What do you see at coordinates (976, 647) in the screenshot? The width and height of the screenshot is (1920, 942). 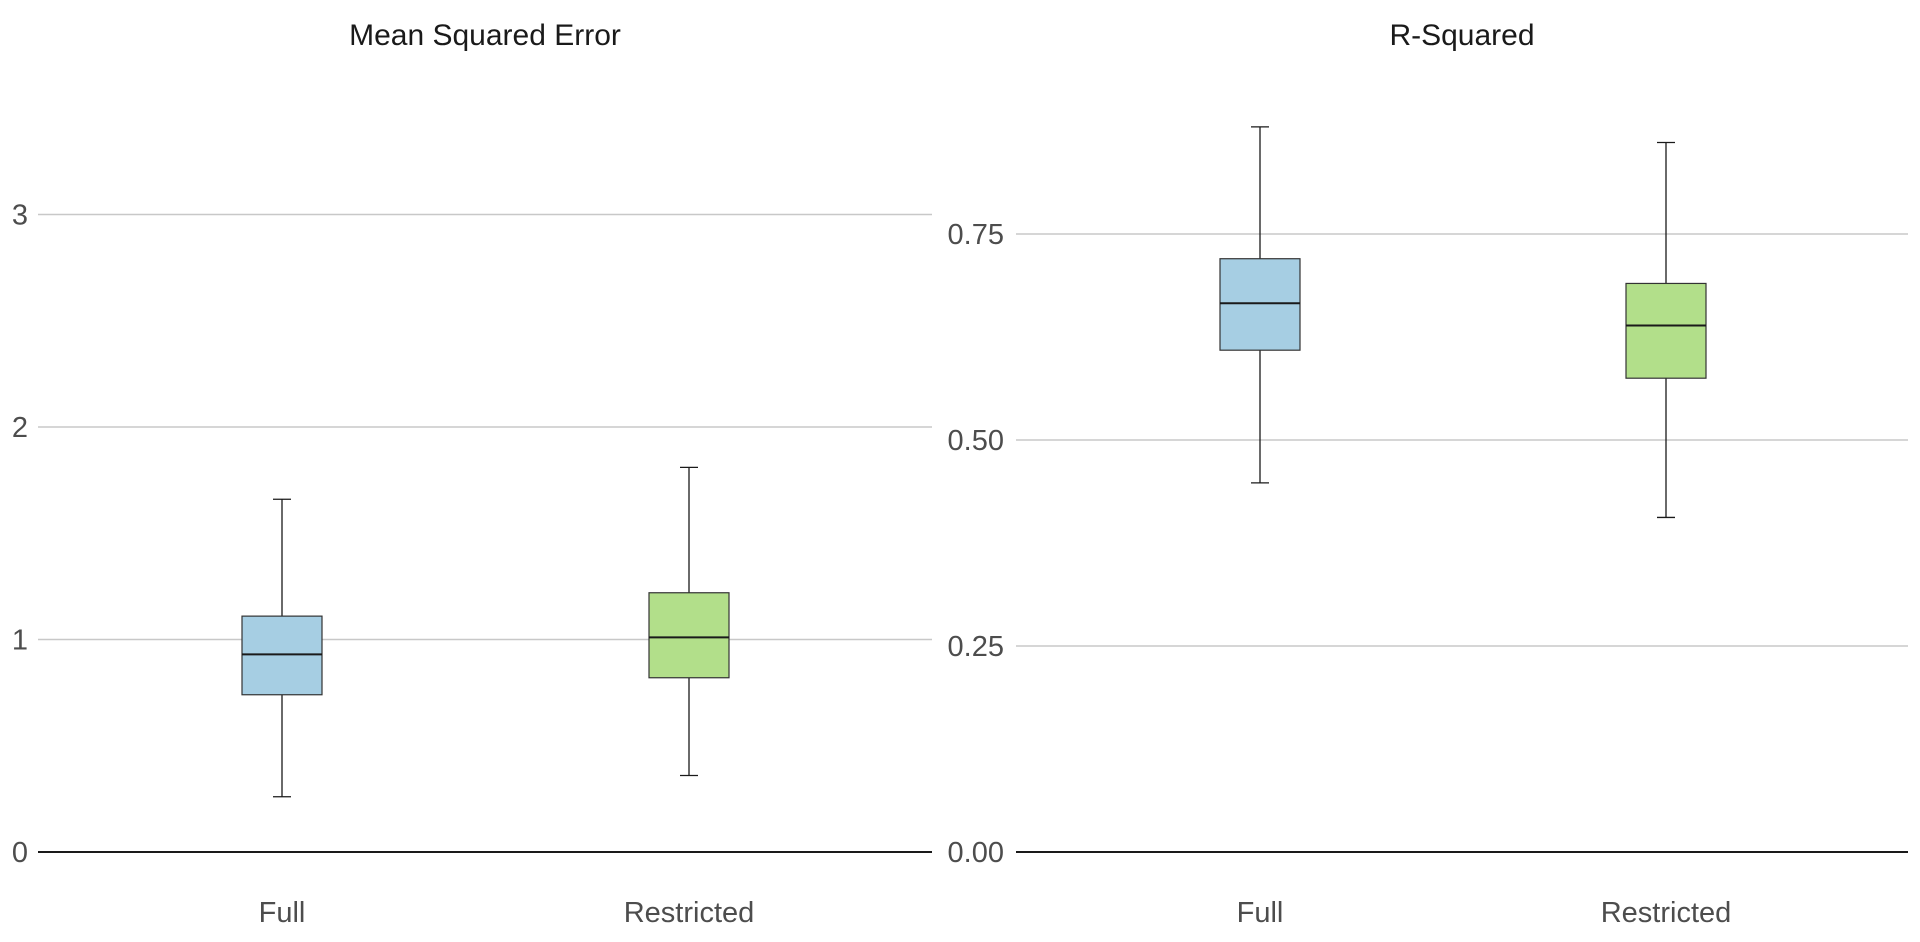 I see `y-tick-label: 0.25` at bounding box center [976, 647].